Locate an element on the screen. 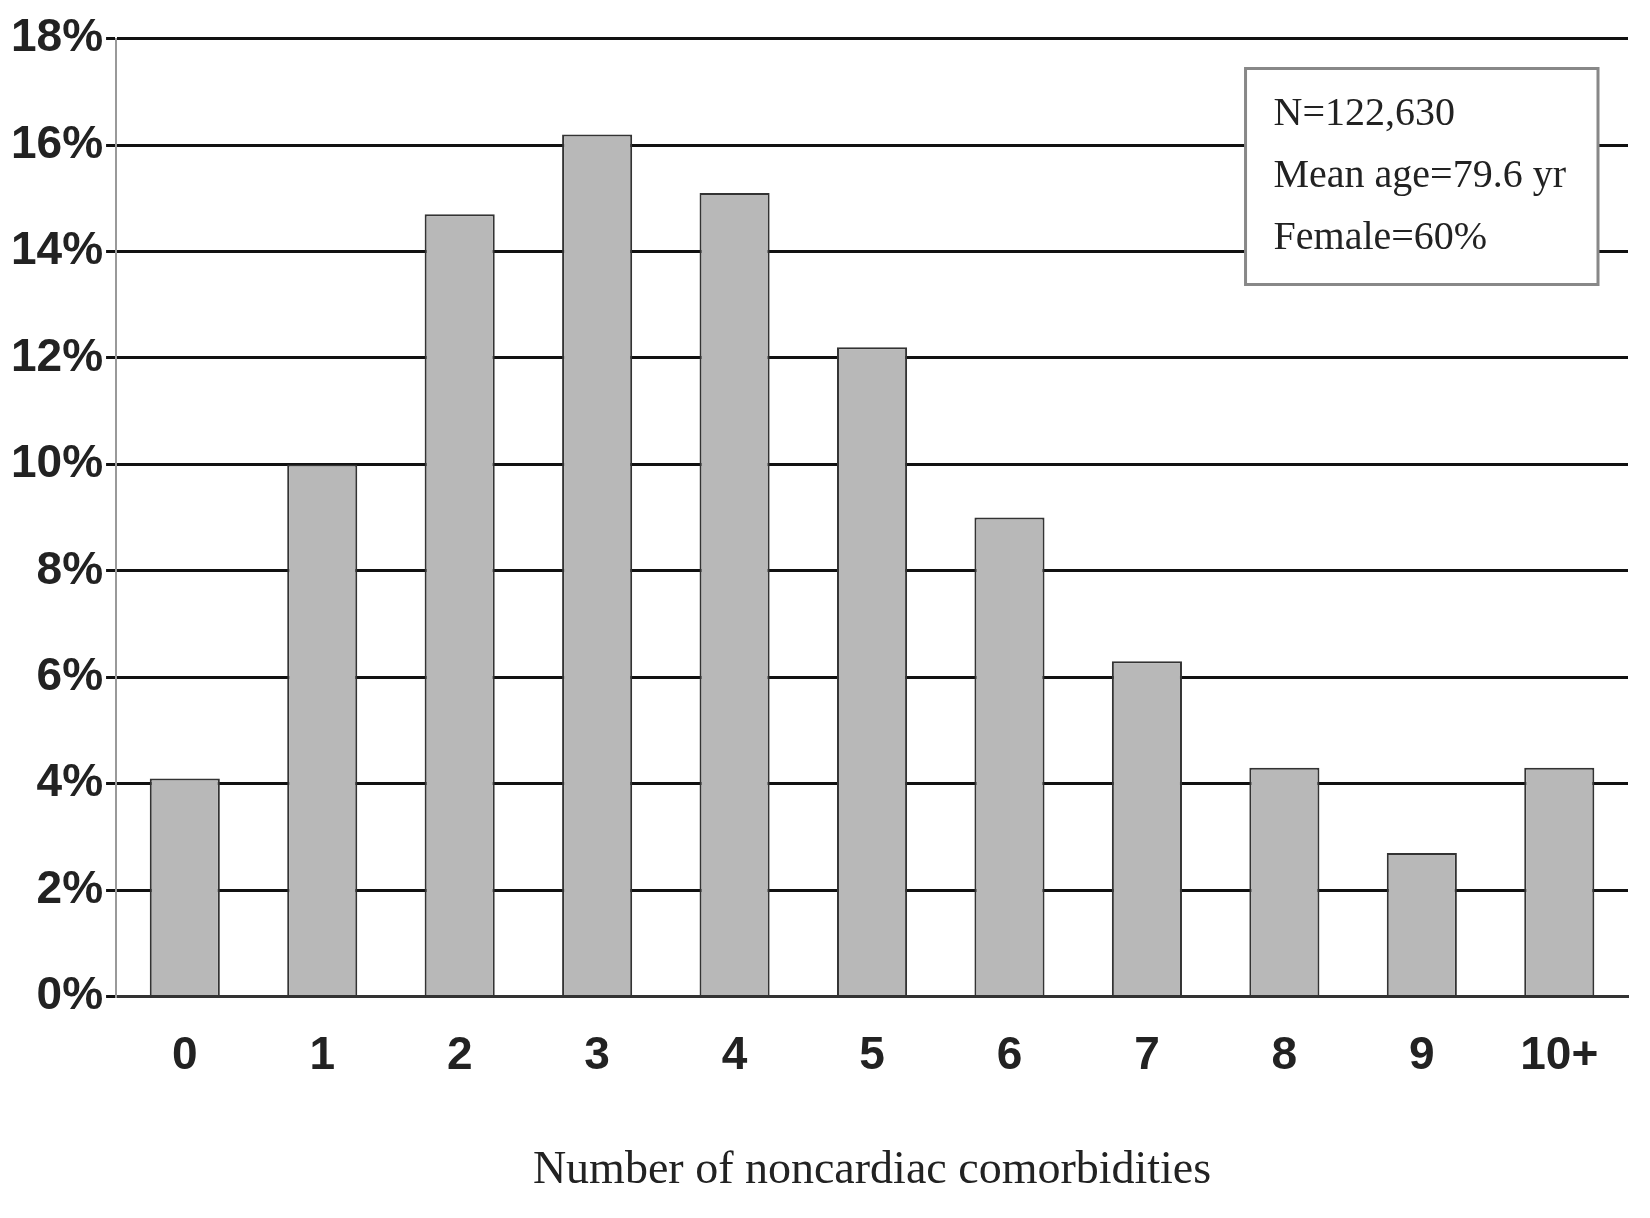 The height and width of the screenshot is (1218, 1650). x-tick-label: 9 is located at coordinates (1422, 1052).